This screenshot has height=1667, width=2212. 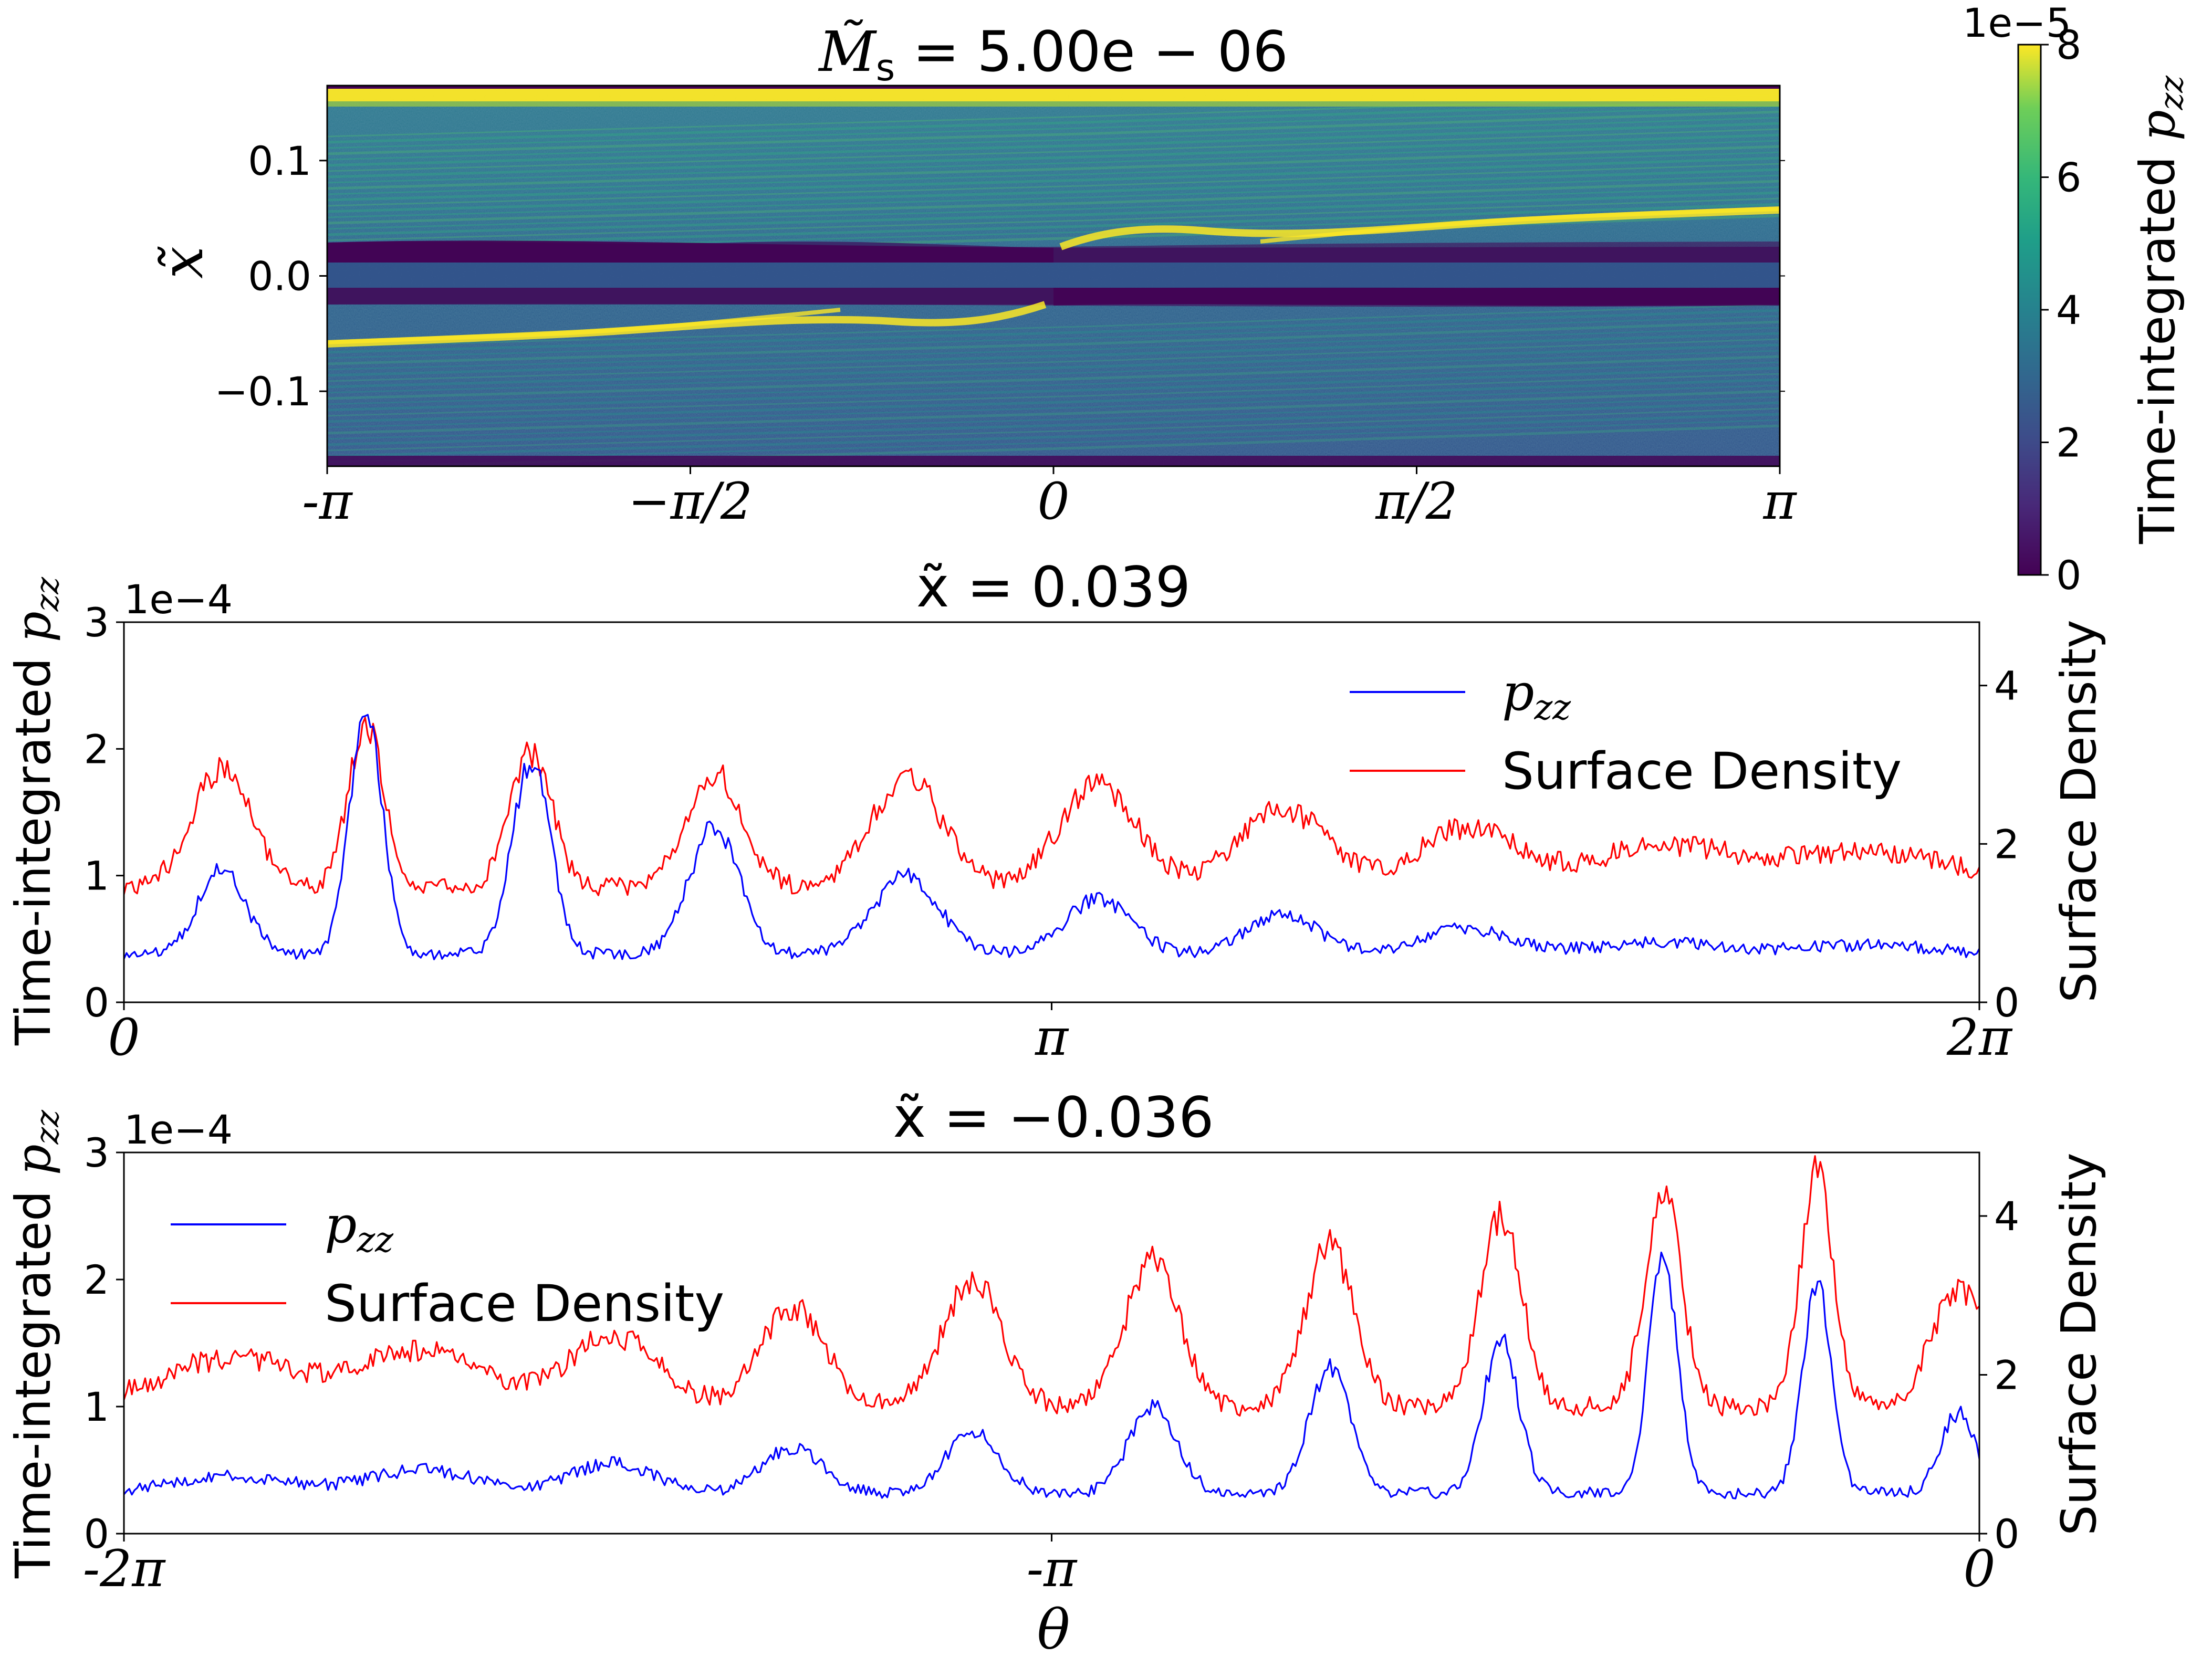 I want to click on line-x-tick-label: 2π, so click(x=1979, y=1037).